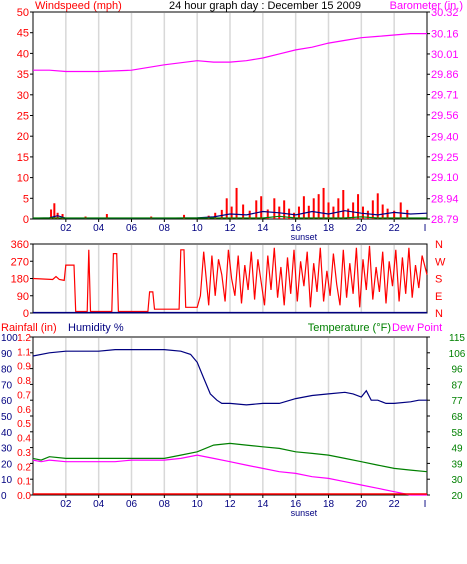  I want to click on barometer-tick-label: 29.56, so click(445, 116).